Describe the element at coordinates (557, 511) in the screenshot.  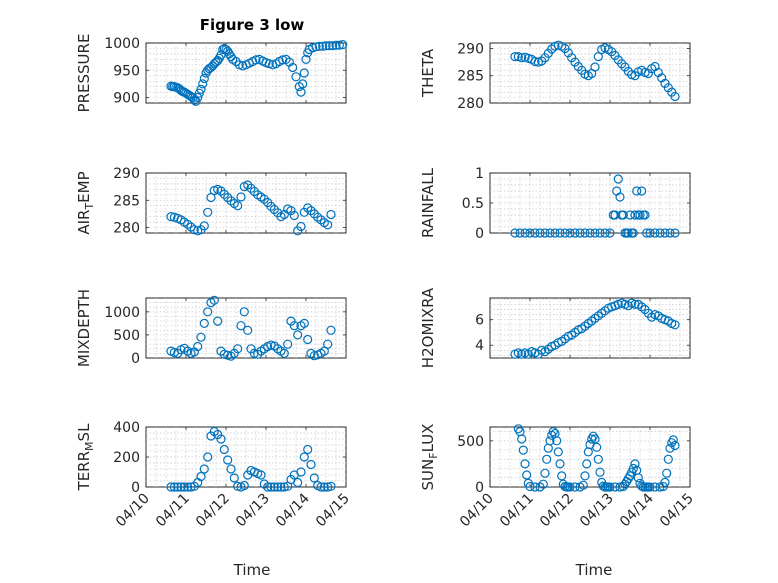
I see `x-tick-label: 04/12` at that location.